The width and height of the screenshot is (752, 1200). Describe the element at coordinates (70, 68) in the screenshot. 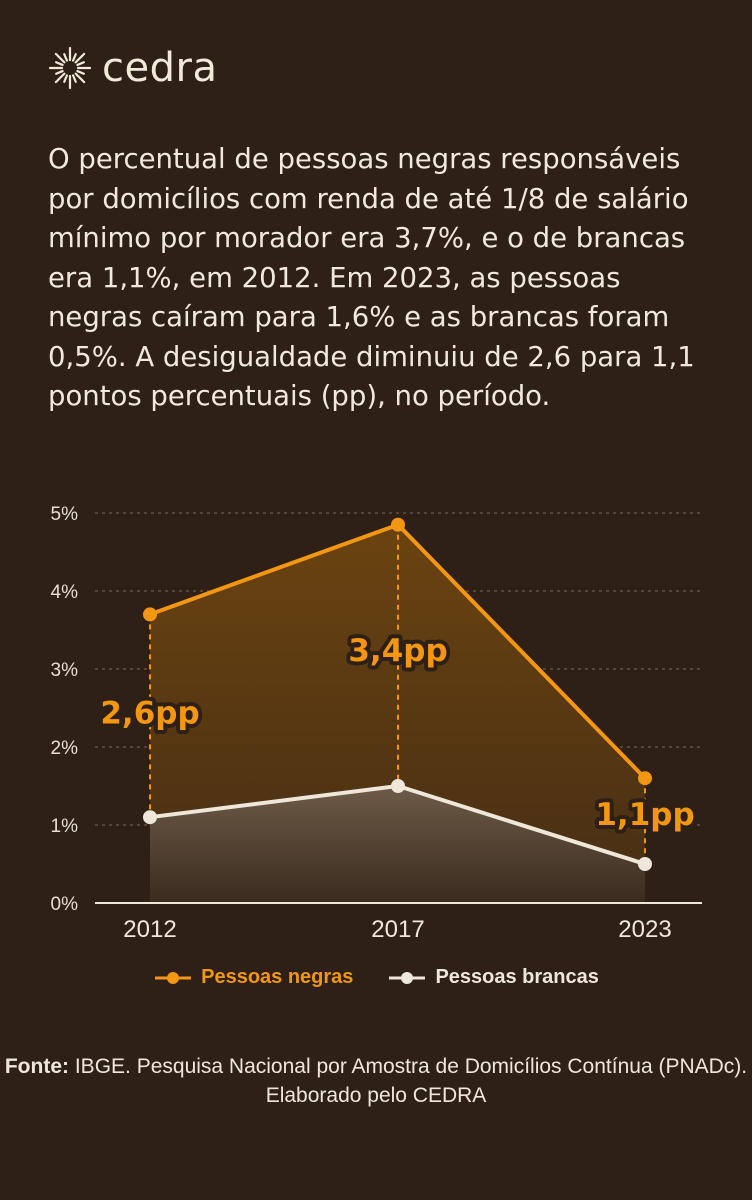

I see `sun-burst-icon` at that location.